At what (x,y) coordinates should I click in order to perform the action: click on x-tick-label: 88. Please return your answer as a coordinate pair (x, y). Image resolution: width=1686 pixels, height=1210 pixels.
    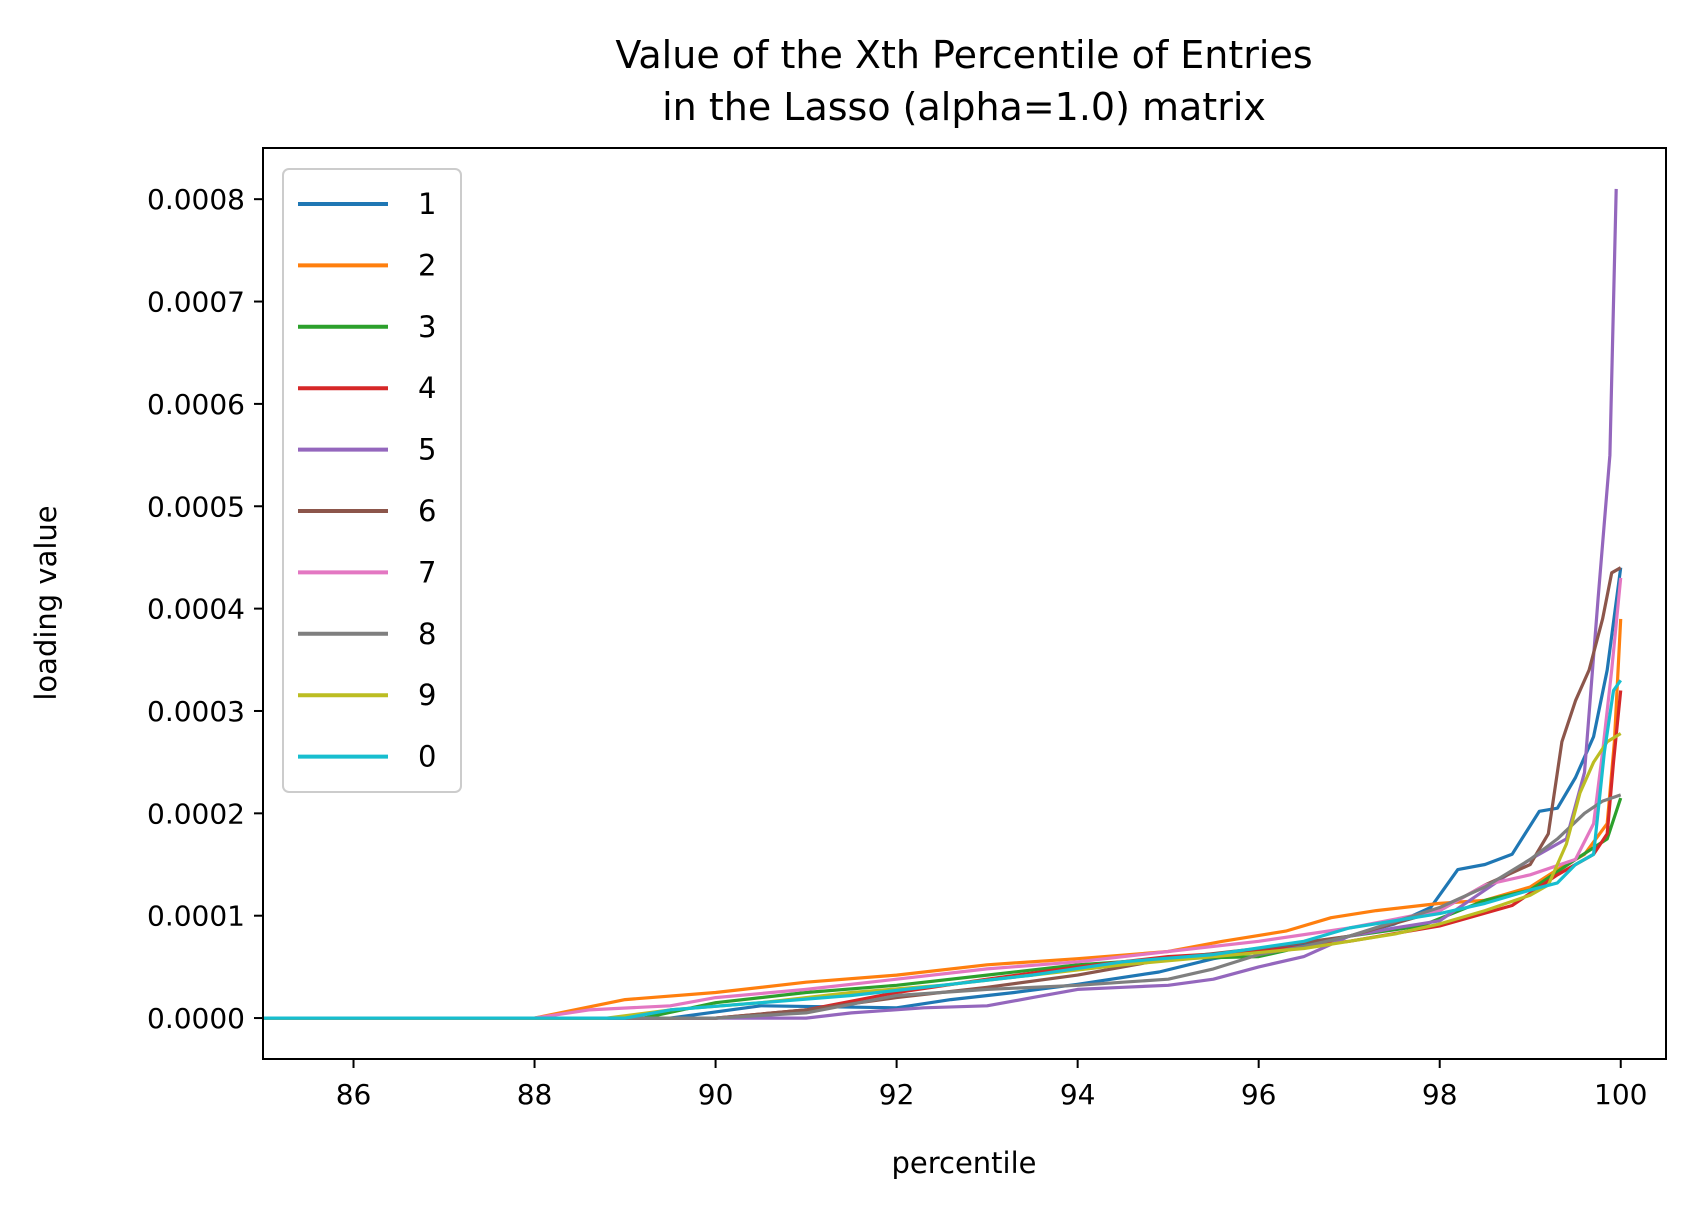
    Looking at the image, I should click on (535, 1094).